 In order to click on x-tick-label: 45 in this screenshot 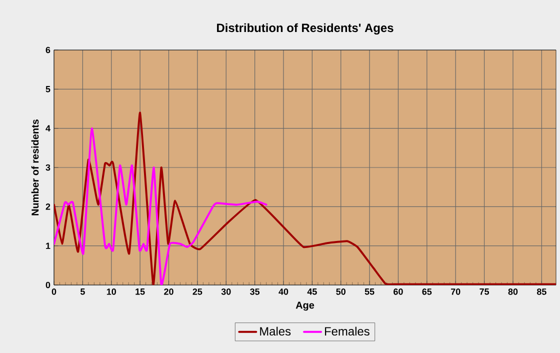, I will do `click(312, 291)`.